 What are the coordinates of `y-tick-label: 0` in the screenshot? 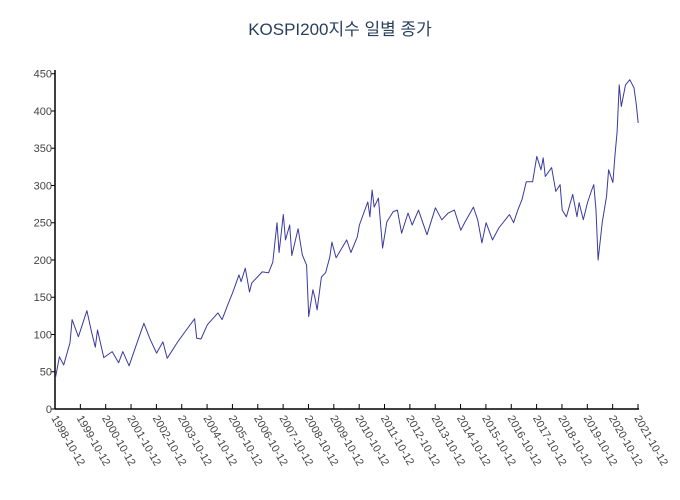 It's located at (49, 410).